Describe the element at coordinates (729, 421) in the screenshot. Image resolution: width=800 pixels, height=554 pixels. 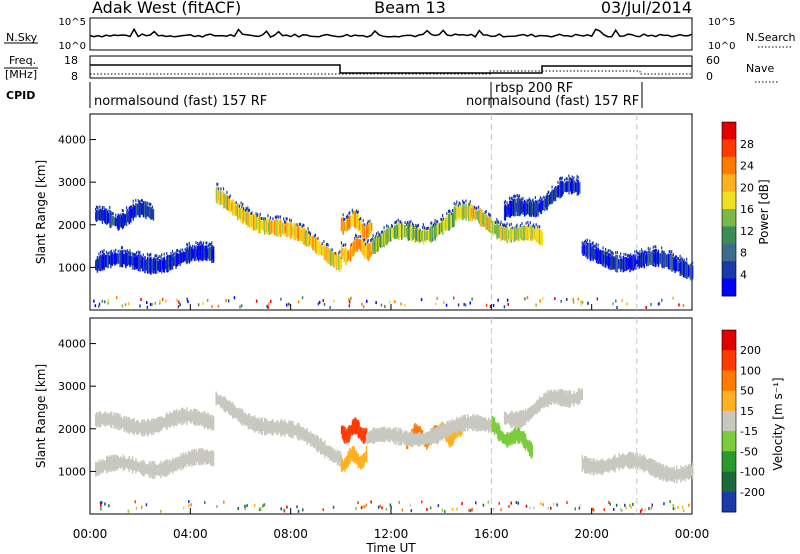
I see `velocity-colorbar-frame` at that location.